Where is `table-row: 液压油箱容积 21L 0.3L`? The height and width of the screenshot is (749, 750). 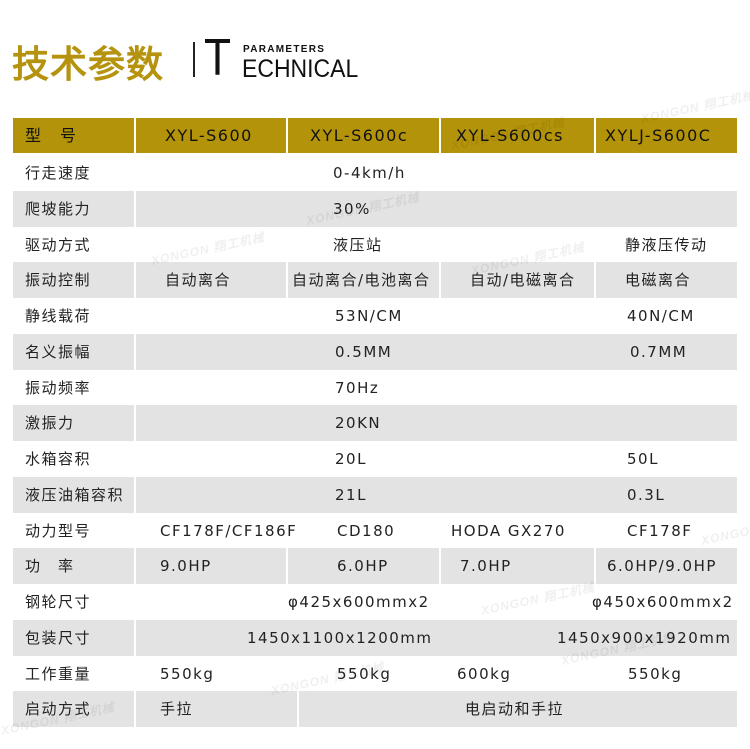 table-row: 液压油箱容积 21L 0.3L is located at coordinates (375, 494).